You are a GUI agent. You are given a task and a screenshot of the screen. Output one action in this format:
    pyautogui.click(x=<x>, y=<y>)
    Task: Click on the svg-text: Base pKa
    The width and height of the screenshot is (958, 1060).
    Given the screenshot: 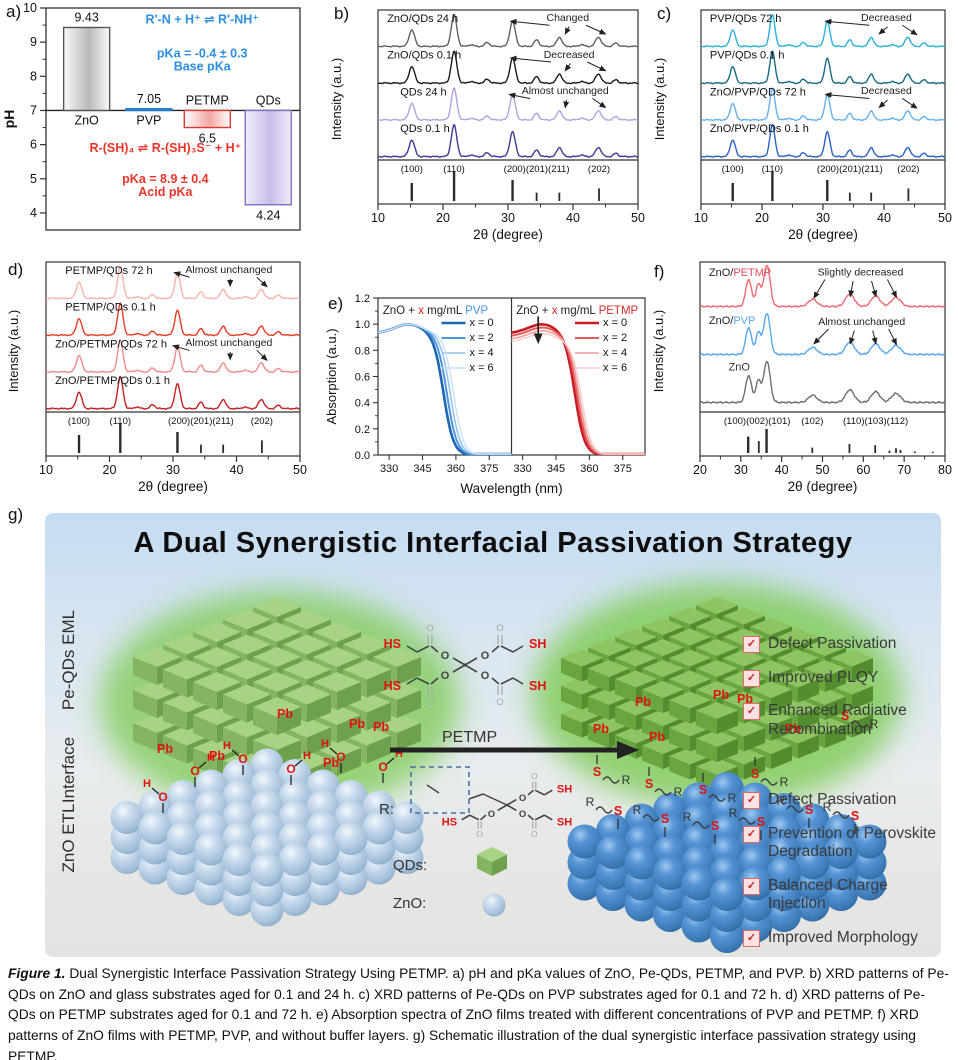 What is the action you would take?
    pyautogui.click(x=203, y=67)
    